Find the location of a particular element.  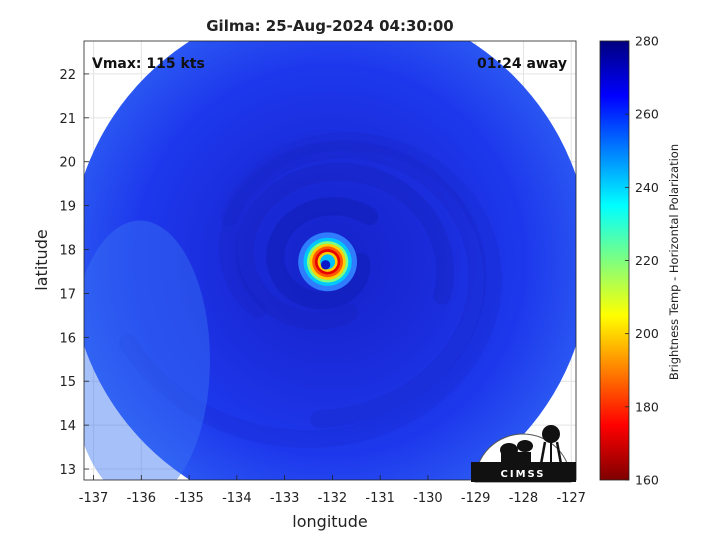

time-offset-label: 01:24 away is located at coordinates (522, 64).